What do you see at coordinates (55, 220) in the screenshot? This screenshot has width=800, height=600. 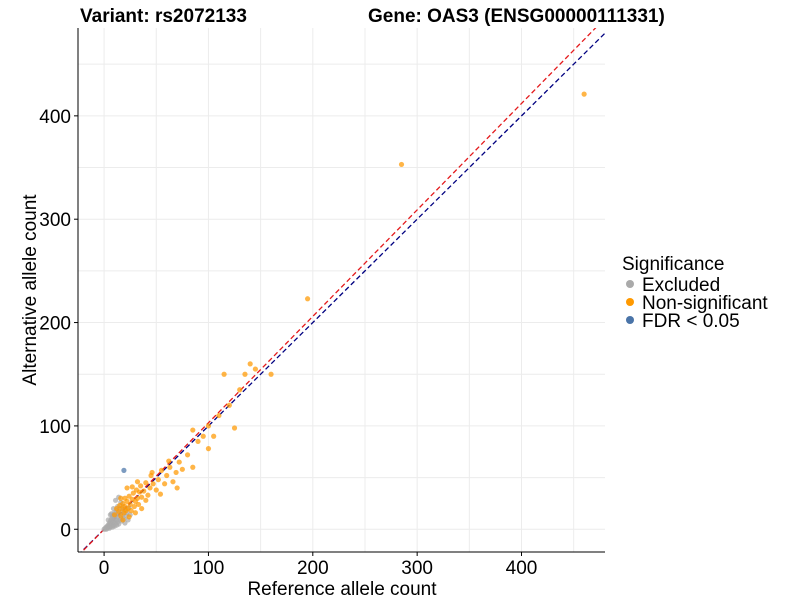 I see `y-tick-label: 300` at bounding box center [55, 220].